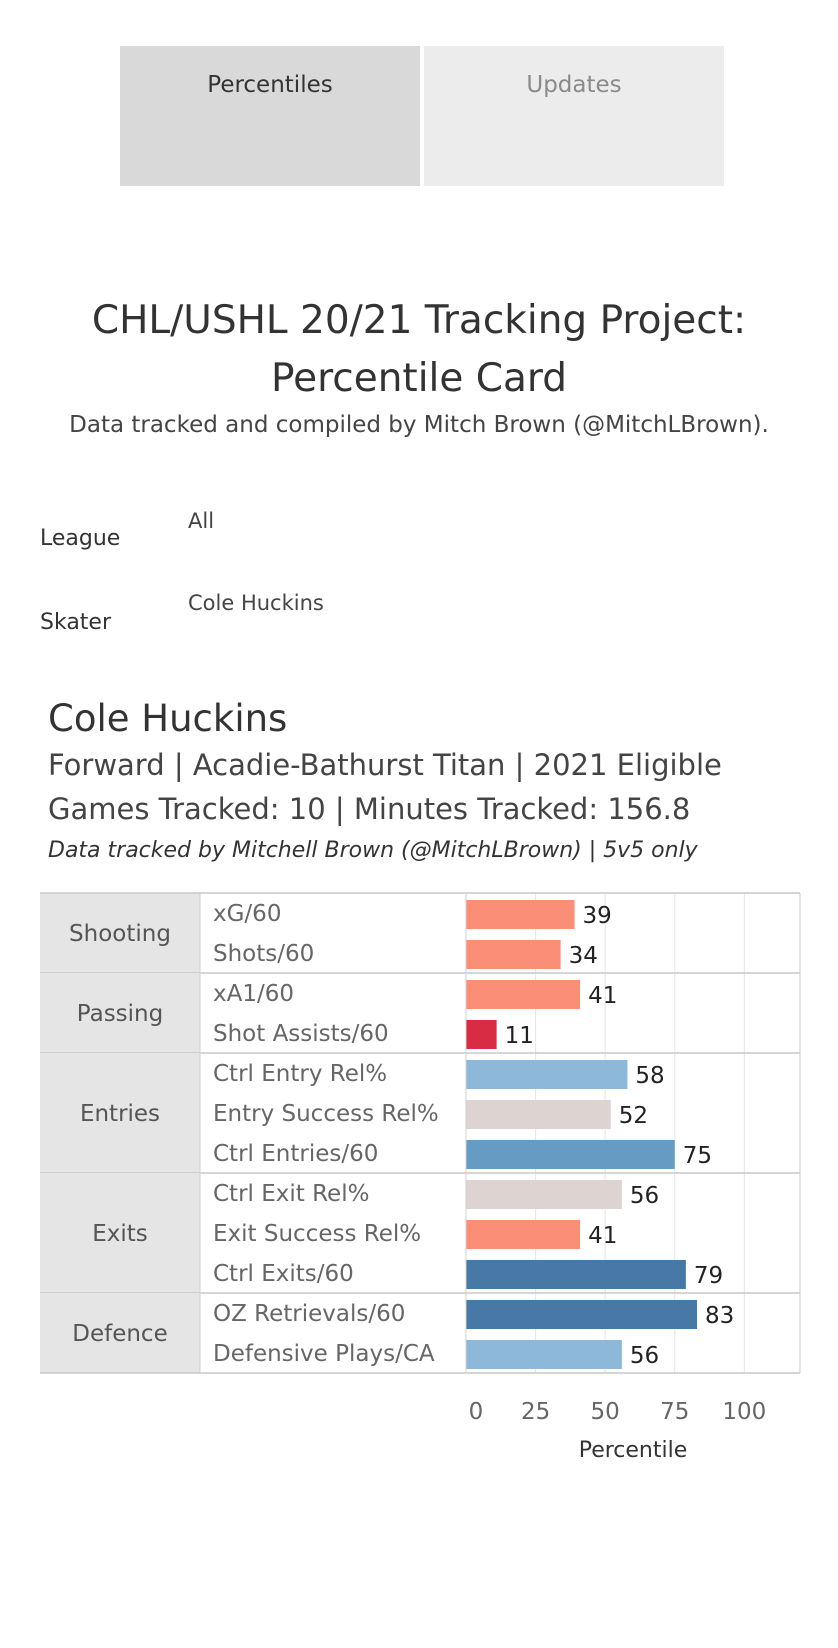 Image resolution: width=838 pixels, height=1648 pixels. Describe the element at coordinates (324, 1354) in the screenshot. I see `metric-label-4-1: Defensive Plays/CA` at that location.